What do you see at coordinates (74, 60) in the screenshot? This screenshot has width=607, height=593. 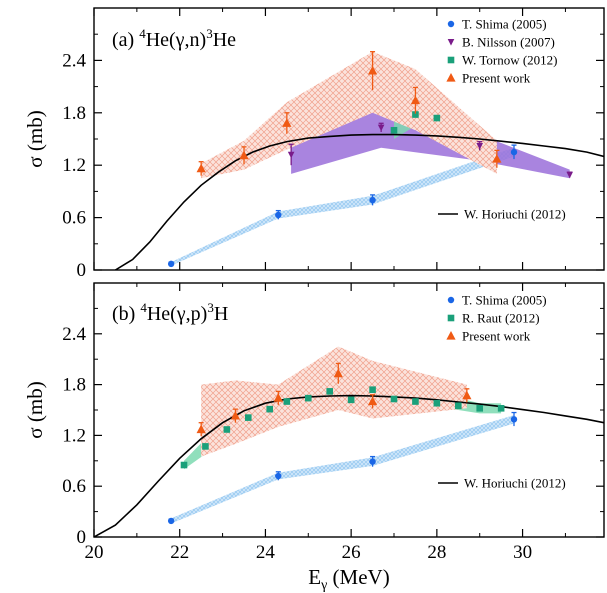 I see `panel-a-ytick-label-4: 2.4` at bounding box center [74, 60].